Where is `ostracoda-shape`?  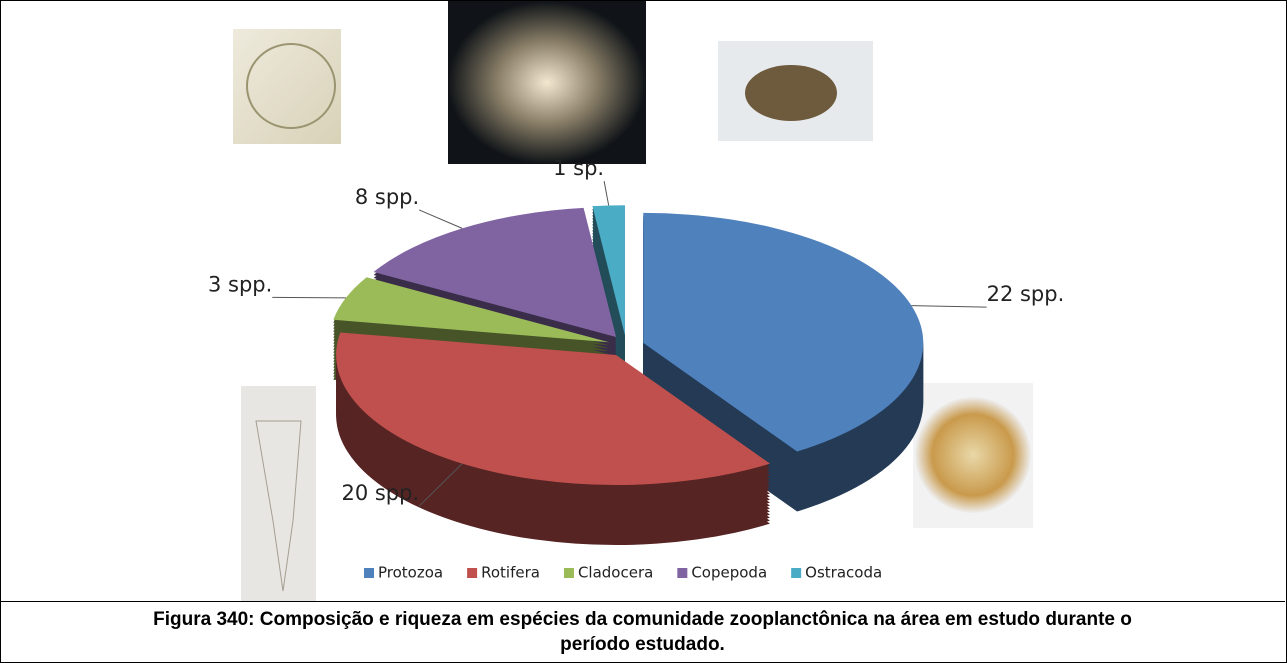
ostracoda-shape is located at coordinates (791, 93).